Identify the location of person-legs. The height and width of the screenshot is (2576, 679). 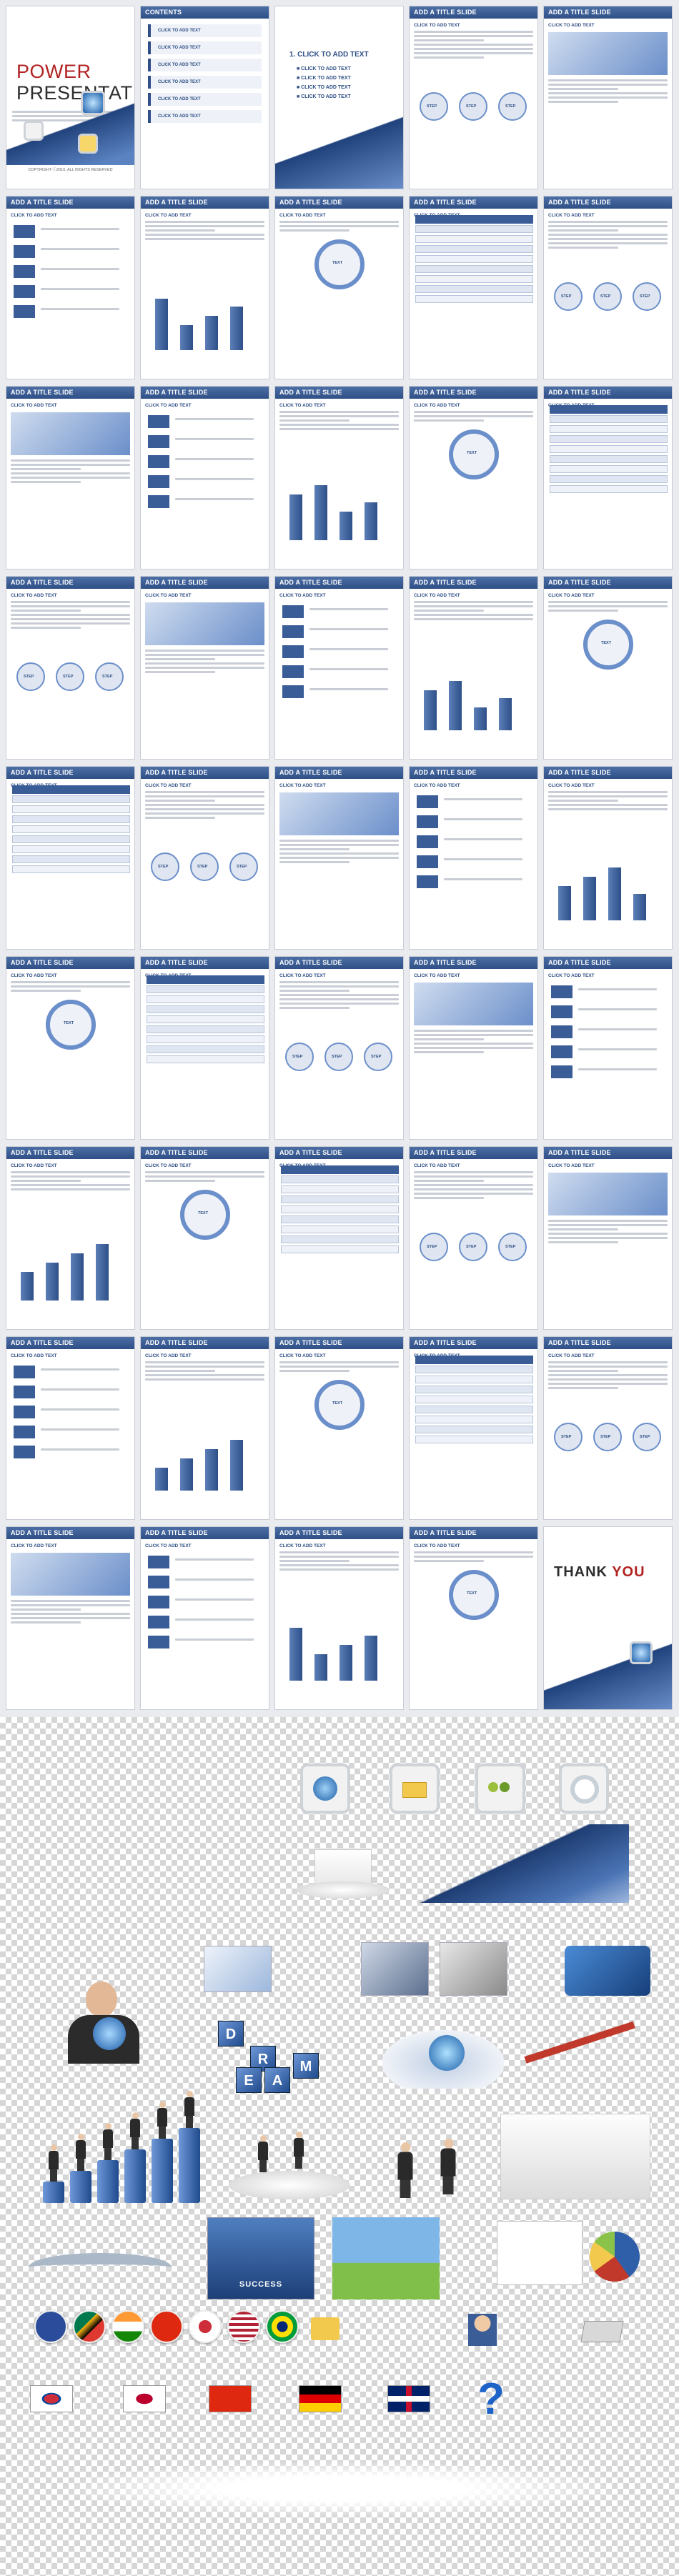
(263, 2166).